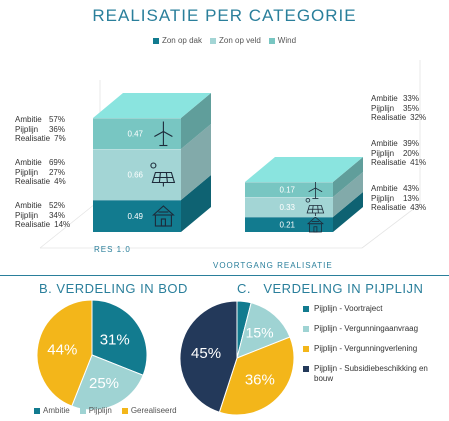  I want to click on legend-label: Pijplijn - Voortraject, so click(348, 308).